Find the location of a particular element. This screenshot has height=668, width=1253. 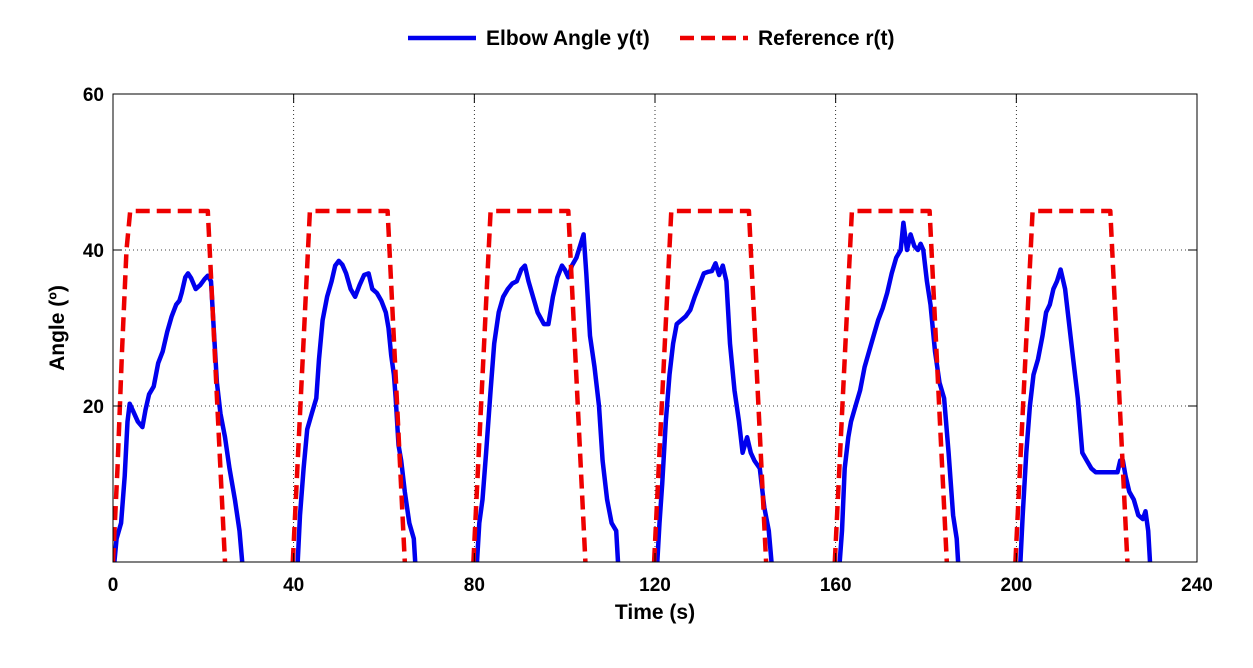

legend-label-elbow-angle: Elbow Angle y(t) is located at coordinates (568, 38).